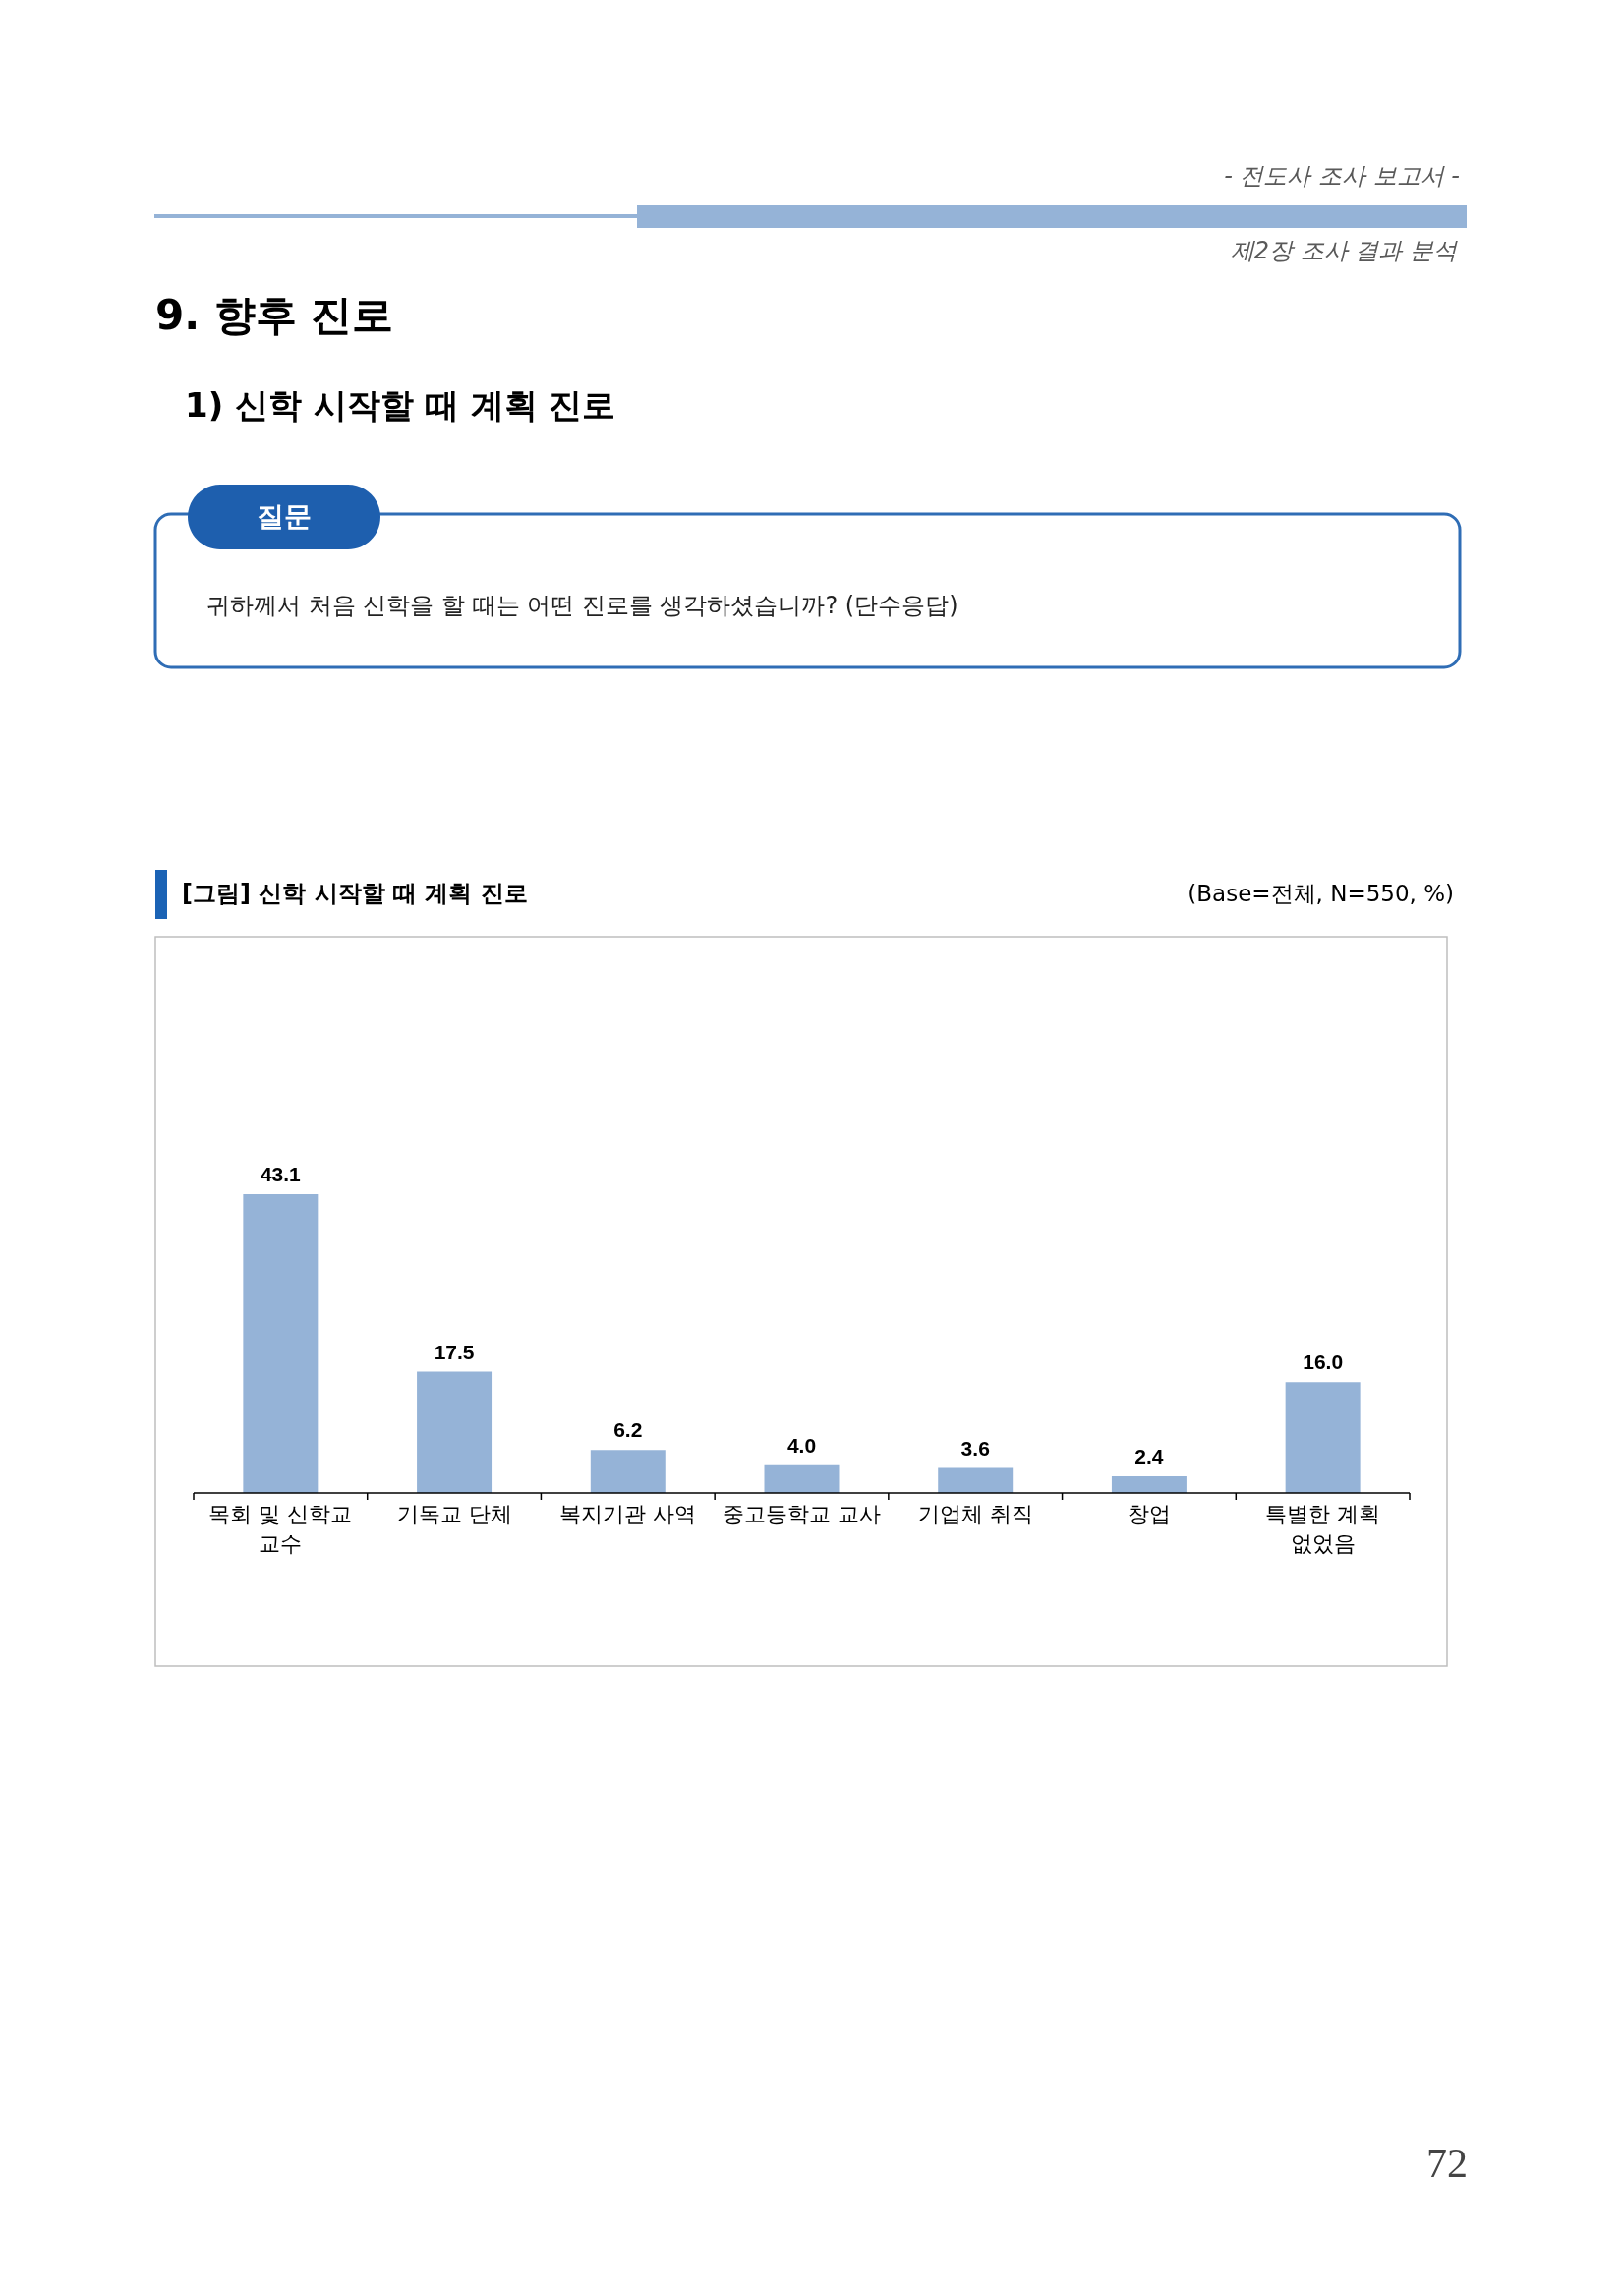  Describe the element at coordinates (280, 1529) in the screenshot. I see `x-tick-label: 목회 및 신학교 교수` at that location.